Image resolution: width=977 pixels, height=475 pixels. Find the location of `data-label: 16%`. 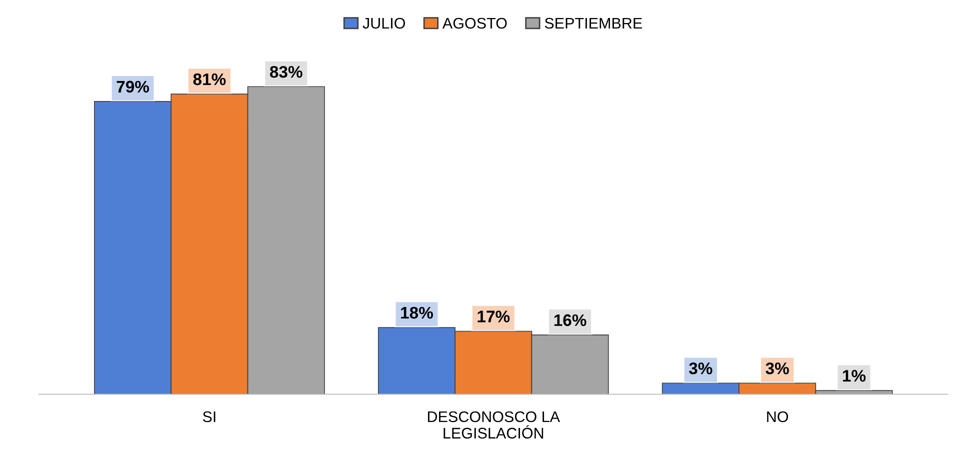

data-label: 16% is located at coordinates (570, 320).